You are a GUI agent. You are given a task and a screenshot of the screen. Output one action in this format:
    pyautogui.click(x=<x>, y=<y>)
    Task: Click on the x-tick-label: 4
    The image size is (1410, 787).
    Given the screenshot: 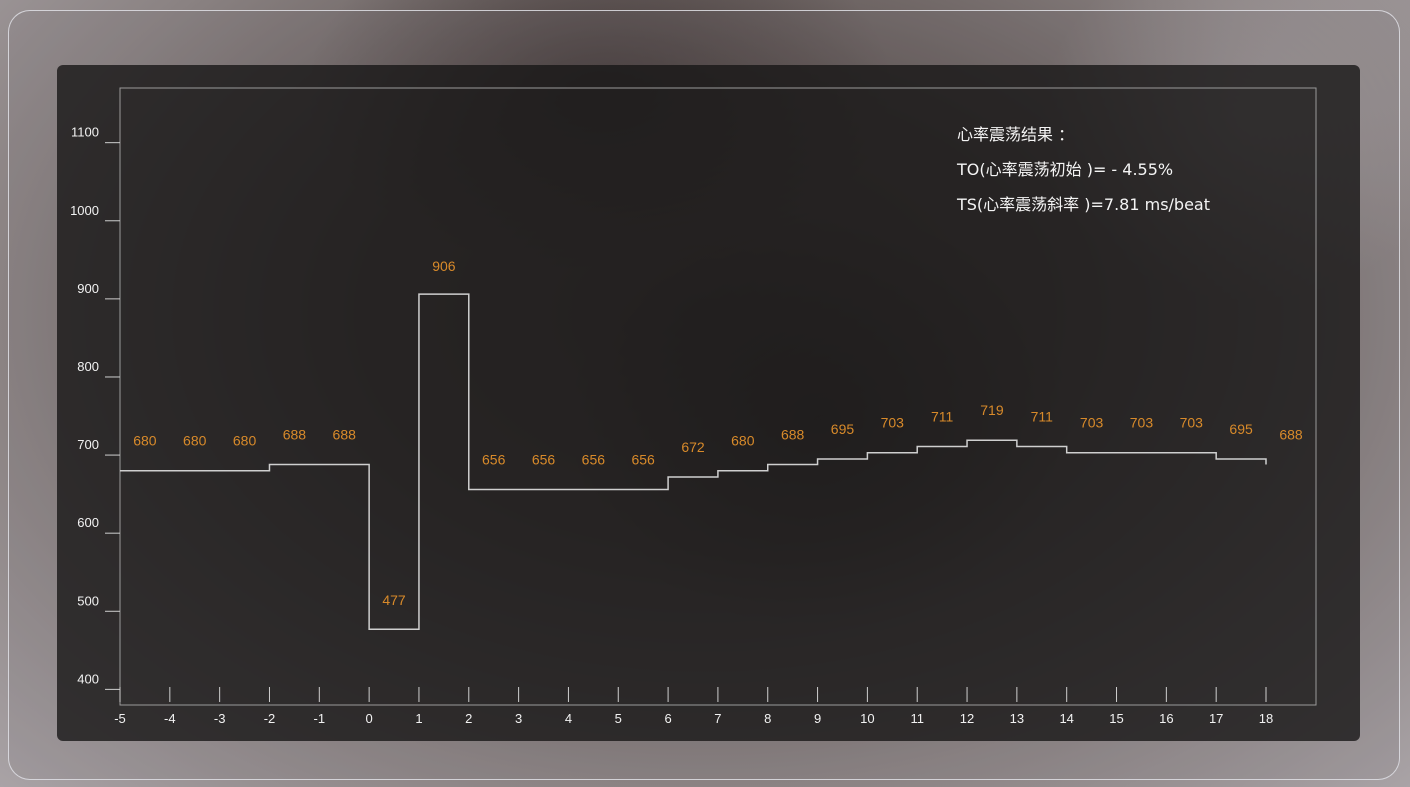 What is the action you would take?
    pyautogui.click(x=568, y=718)
    